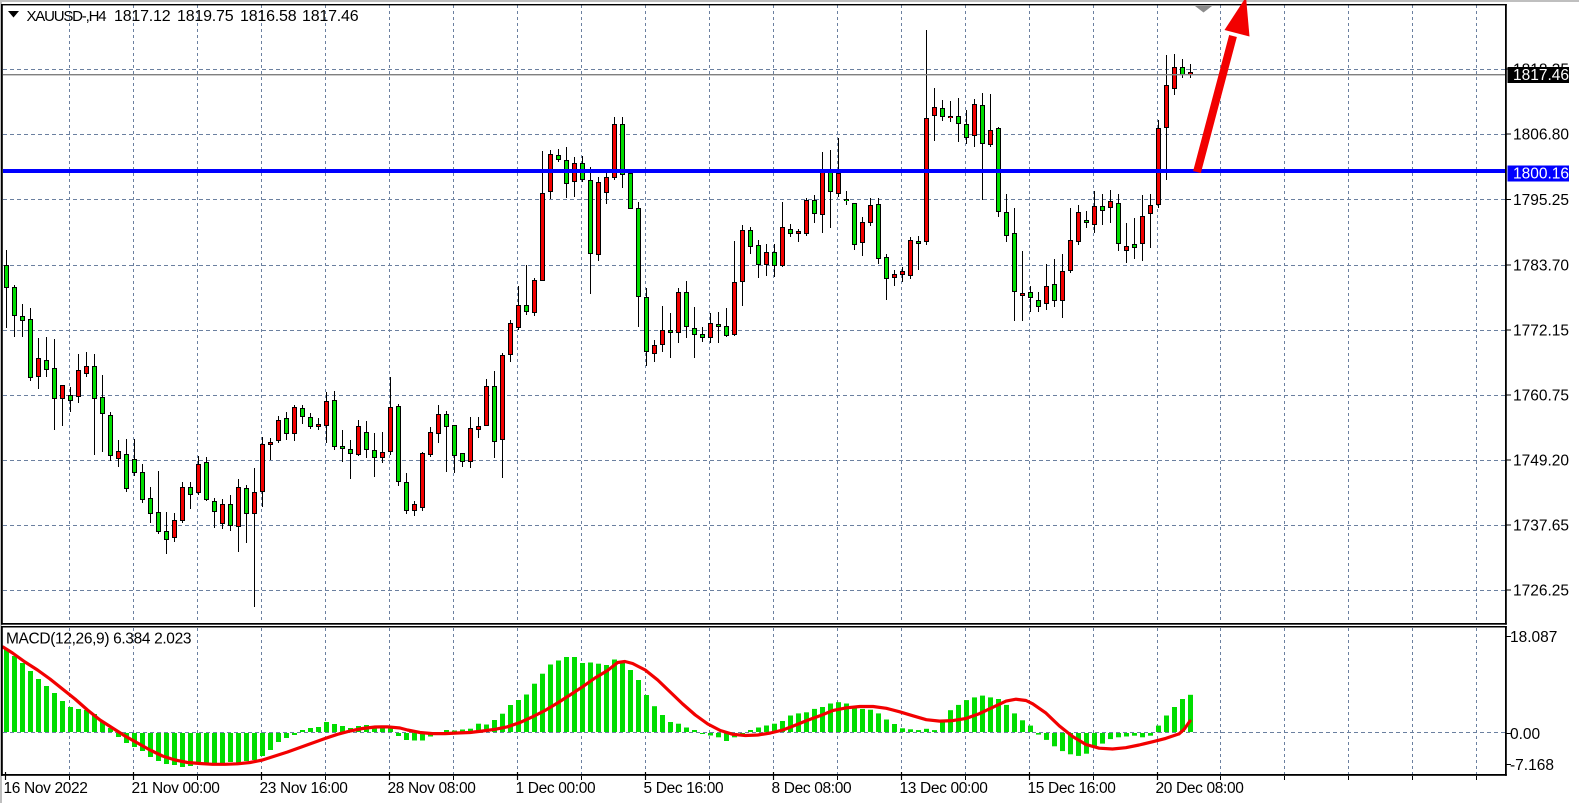  I want to click on svg-text: 23 Nov 16:00, so click(304, 788).